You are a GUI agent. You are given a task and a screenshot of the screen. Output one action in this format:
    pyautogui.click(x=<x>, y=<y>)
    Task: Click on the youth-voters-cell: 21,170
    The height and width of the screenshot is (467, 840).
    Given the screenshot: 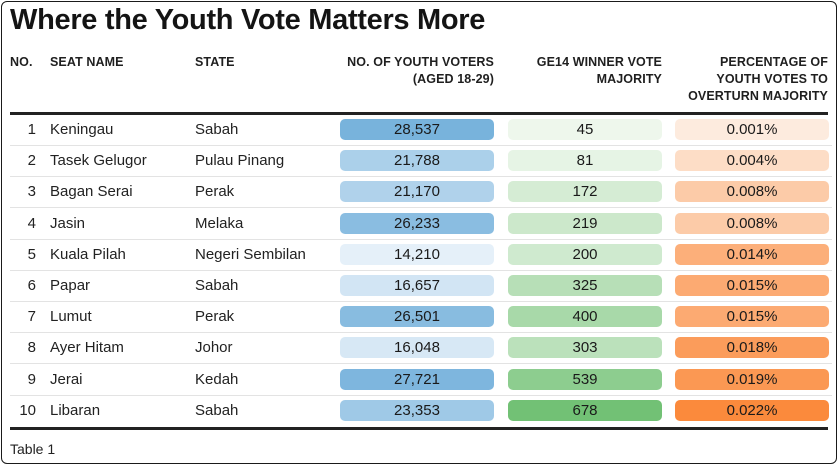 What is the action you would take?
    pyautogui.click(x=417, y=192)
    